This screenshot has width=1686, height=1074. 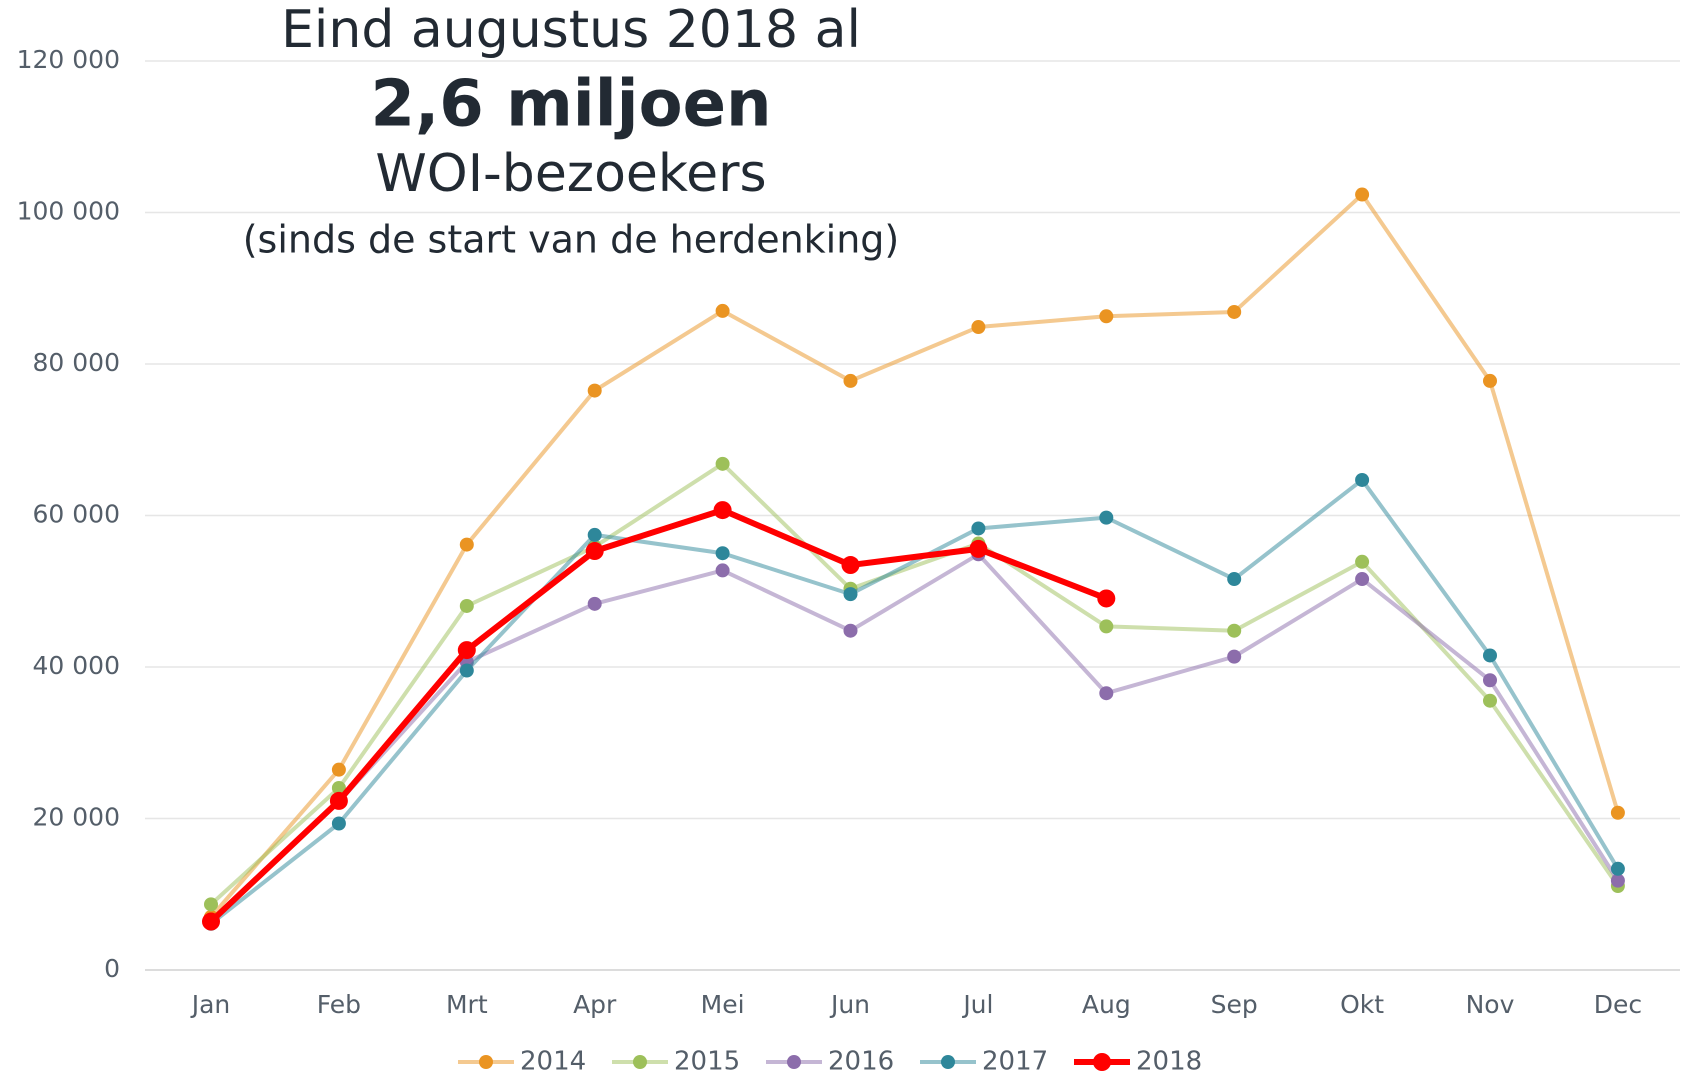 What do you see at coordinates (76, 665) in the screenshot?
I see `y-tick-label: 40 000` at bounding box center [76, 665].